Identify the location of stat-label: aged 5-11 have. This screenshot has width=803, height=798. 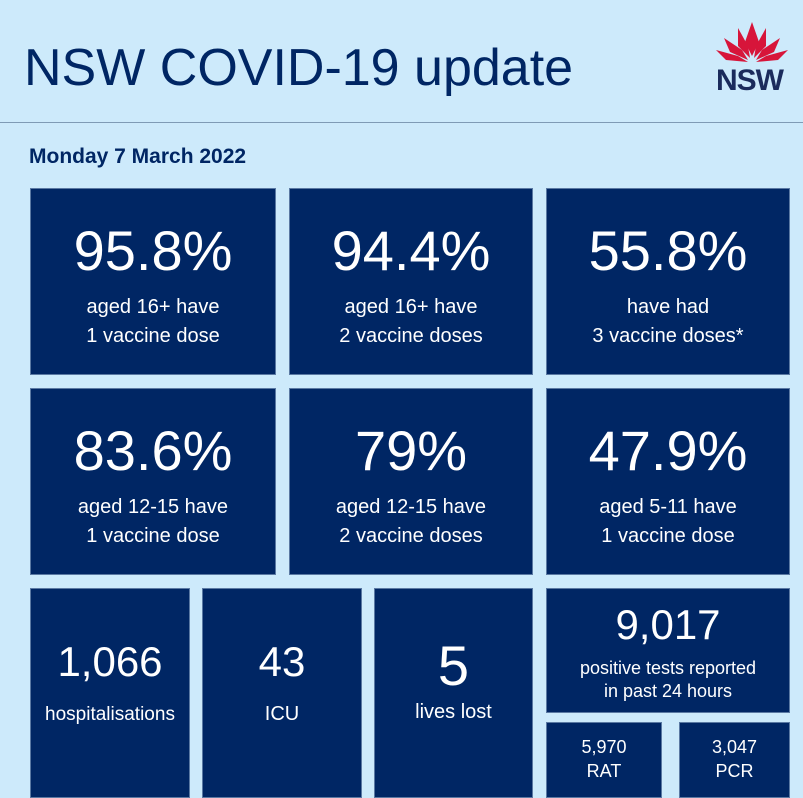
(668, 507).